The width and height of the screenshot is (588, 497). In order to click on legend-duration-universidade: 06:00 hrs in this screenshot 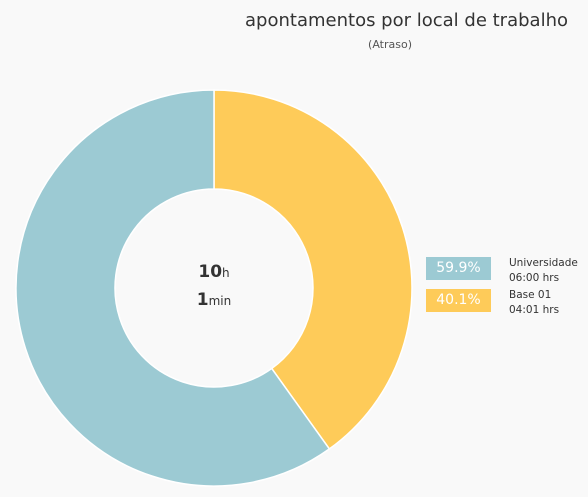, I will do `click(534, 278)`.